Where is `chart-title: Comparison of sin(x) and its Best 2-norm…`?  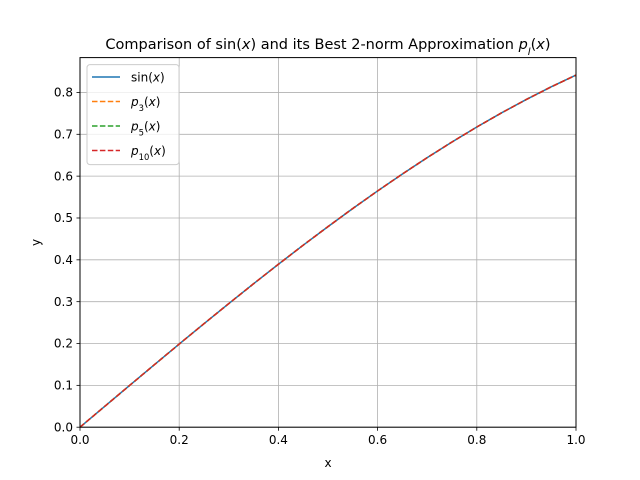 chart-title: Comparison of sin(x) and its Best 2-norm… is located at coordinates (327, 47).